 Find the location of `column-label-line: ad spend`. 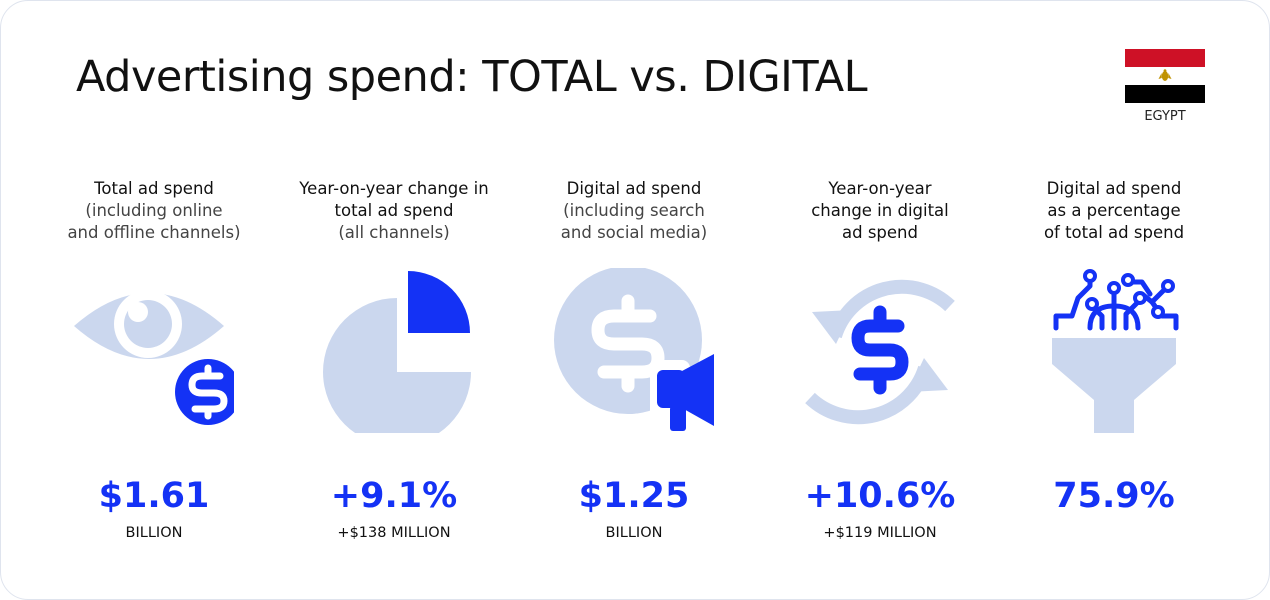

column-label-line: ad spend is located at coordinates (880, 232).